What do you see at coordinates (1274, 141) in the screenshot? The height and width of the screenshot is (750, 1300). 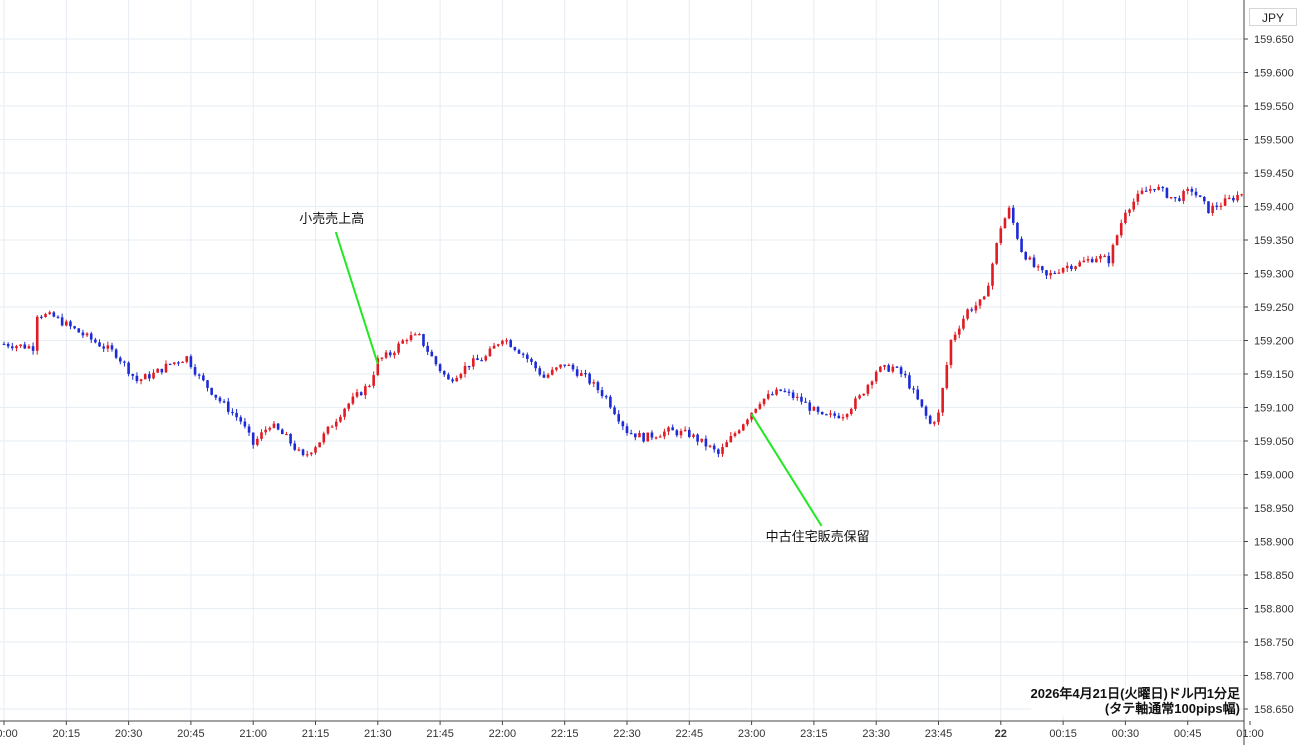 I see `y-tick-label: 159.500` at bounding box center [1274, 141].